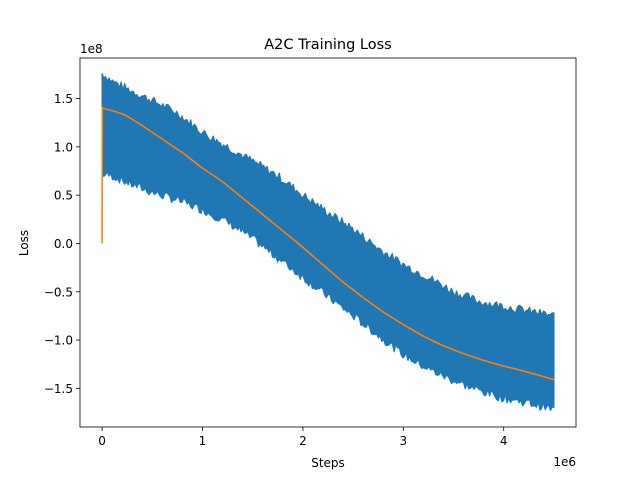  I want to click on x-tick-label: 4, so click(504, 441).